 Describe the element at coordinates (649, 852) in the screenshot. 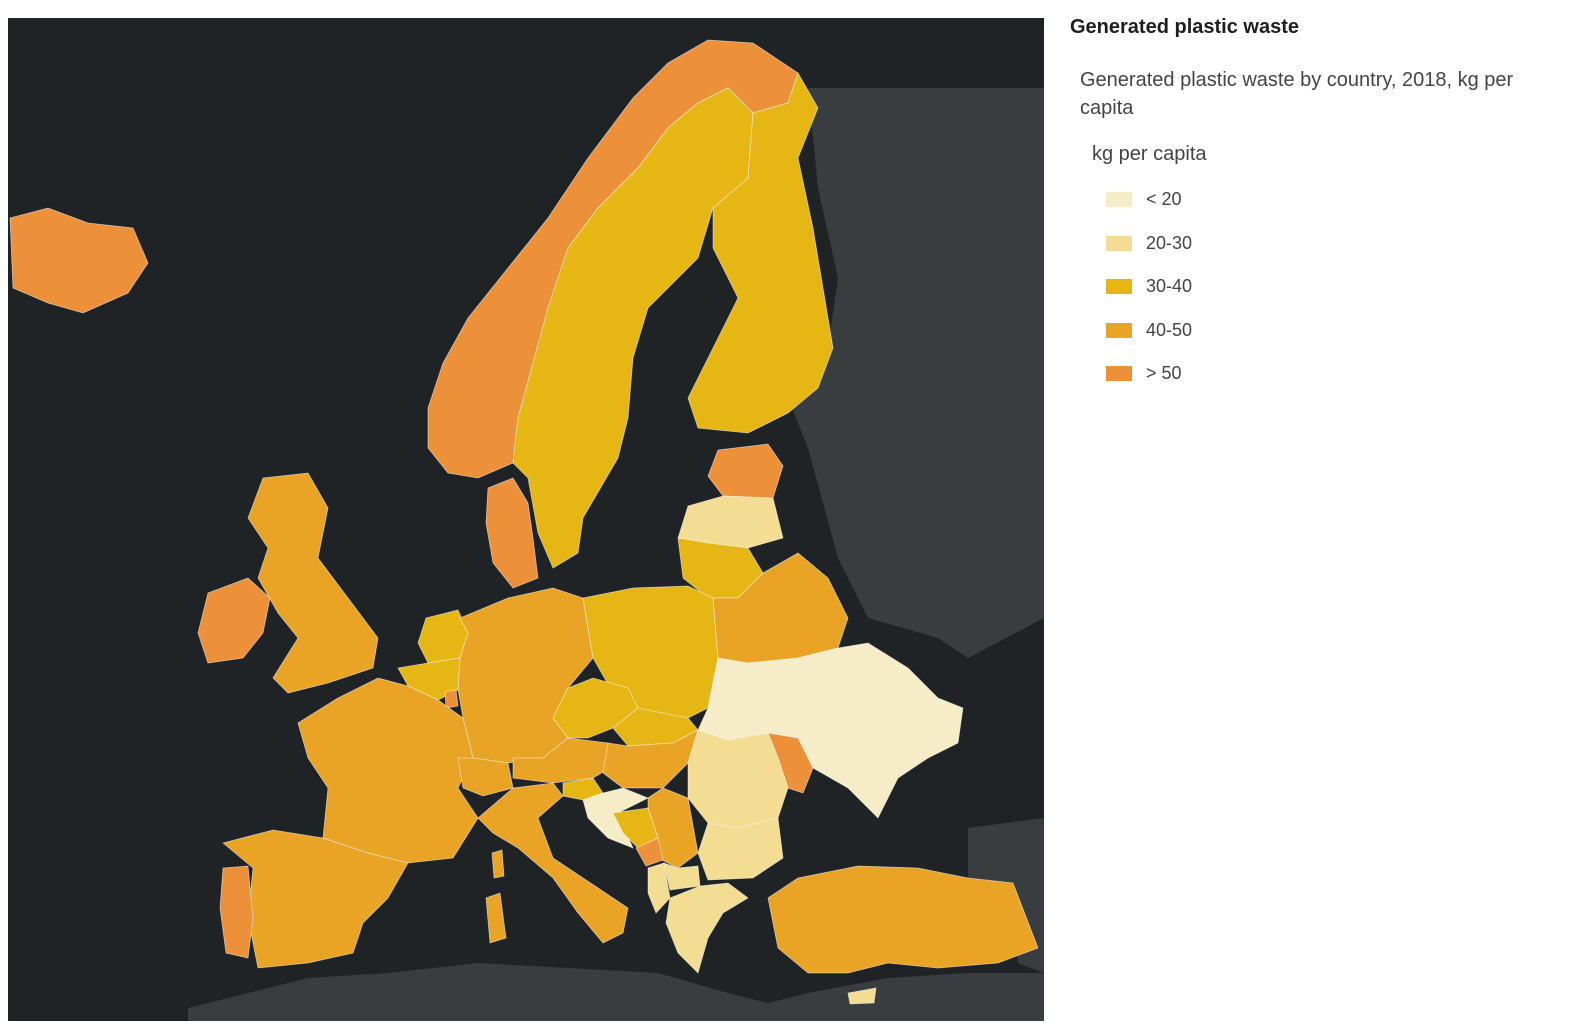

I see `region-montenegro` at that location.